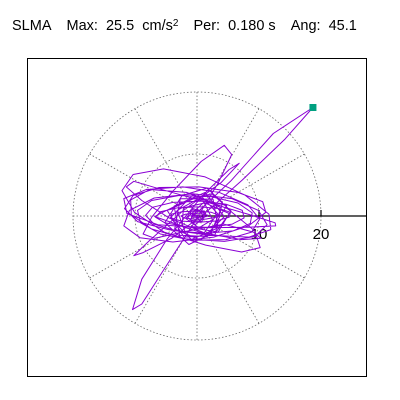  Describe the element at coordinates (120, 26) in the screenshot. I see `max-value: 25.5` at that location.